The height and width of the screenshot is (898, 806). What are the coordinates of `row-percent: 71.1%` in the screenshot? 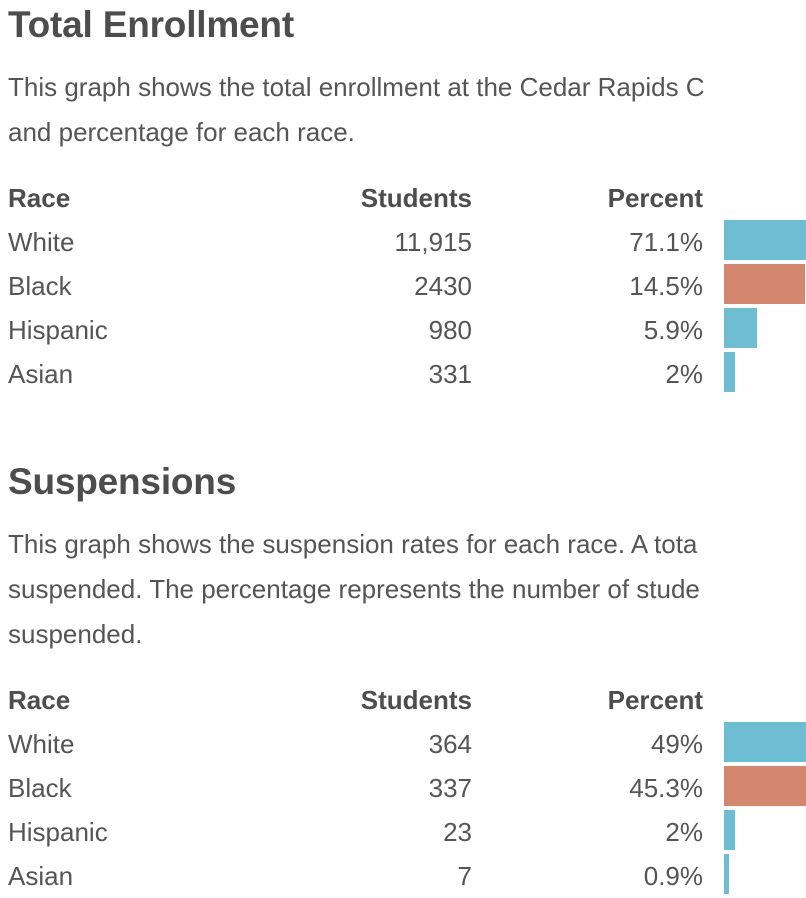 It's located at (666, 242).